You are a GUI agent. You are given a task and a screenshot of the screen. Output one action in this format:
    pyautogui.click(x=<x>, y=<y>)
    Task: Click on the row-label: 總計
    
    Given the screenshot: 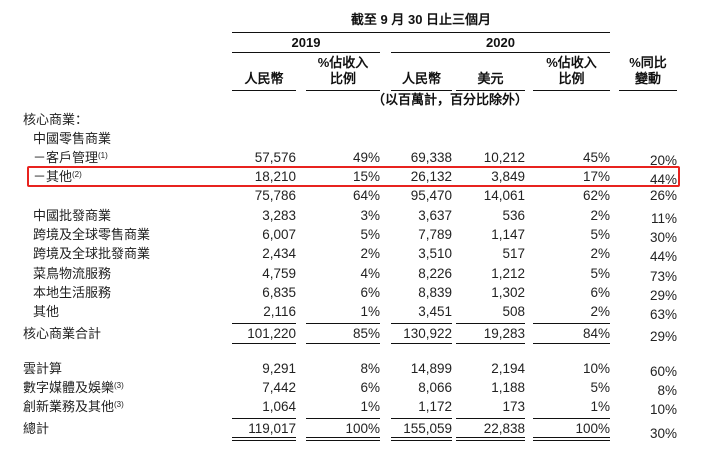 What is the action you would take?
    pyautogui.click(x=36, y=429)
    